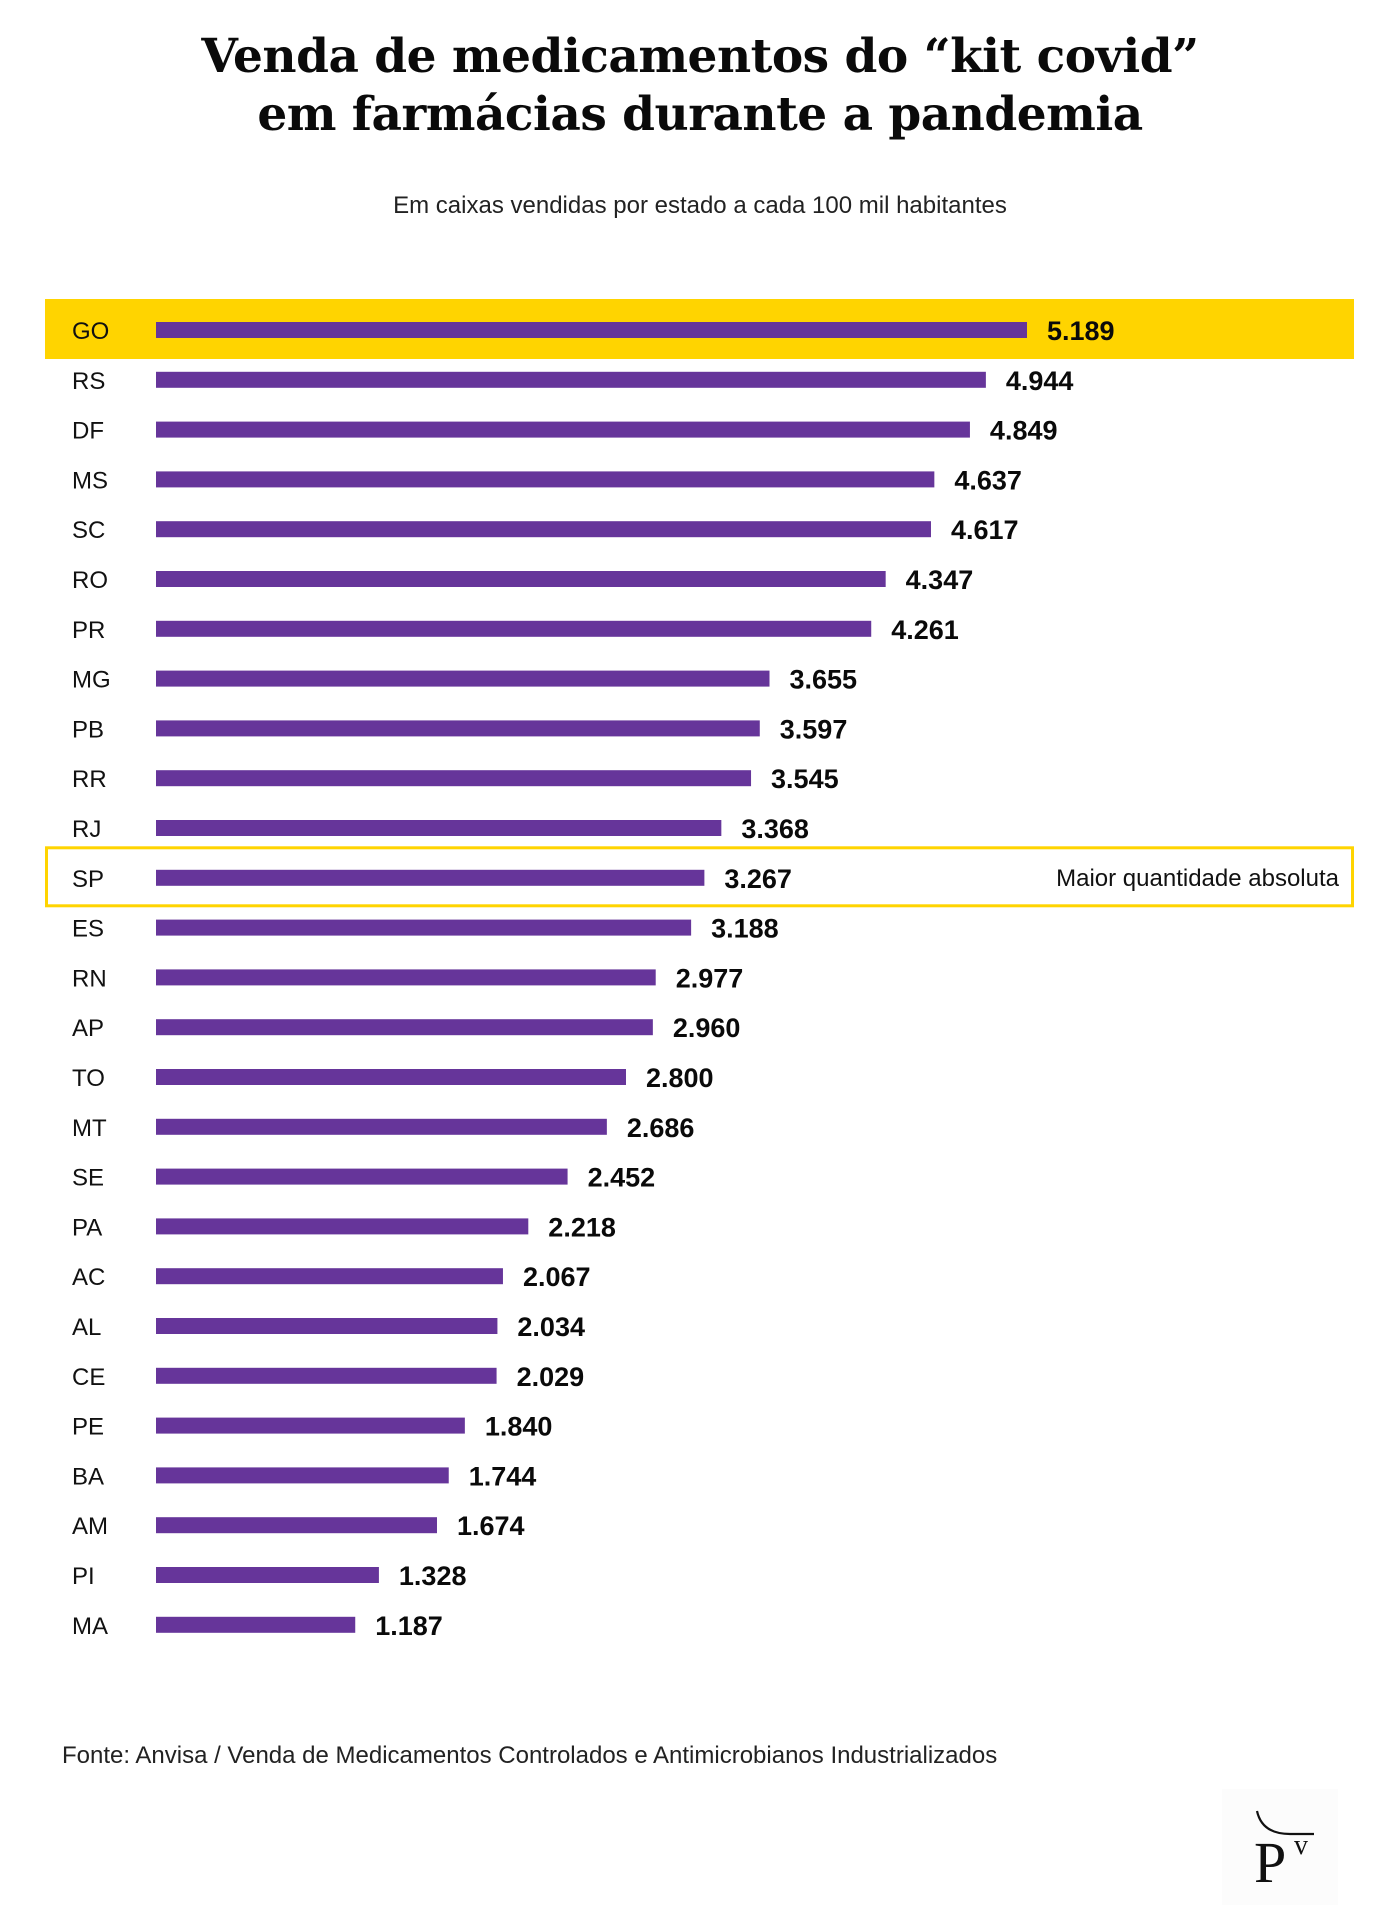 The image size is (1400, 1908). Describe the element at coordinates (557, 1277) in the screenshot. I see `value-label: 2.067` at that location.